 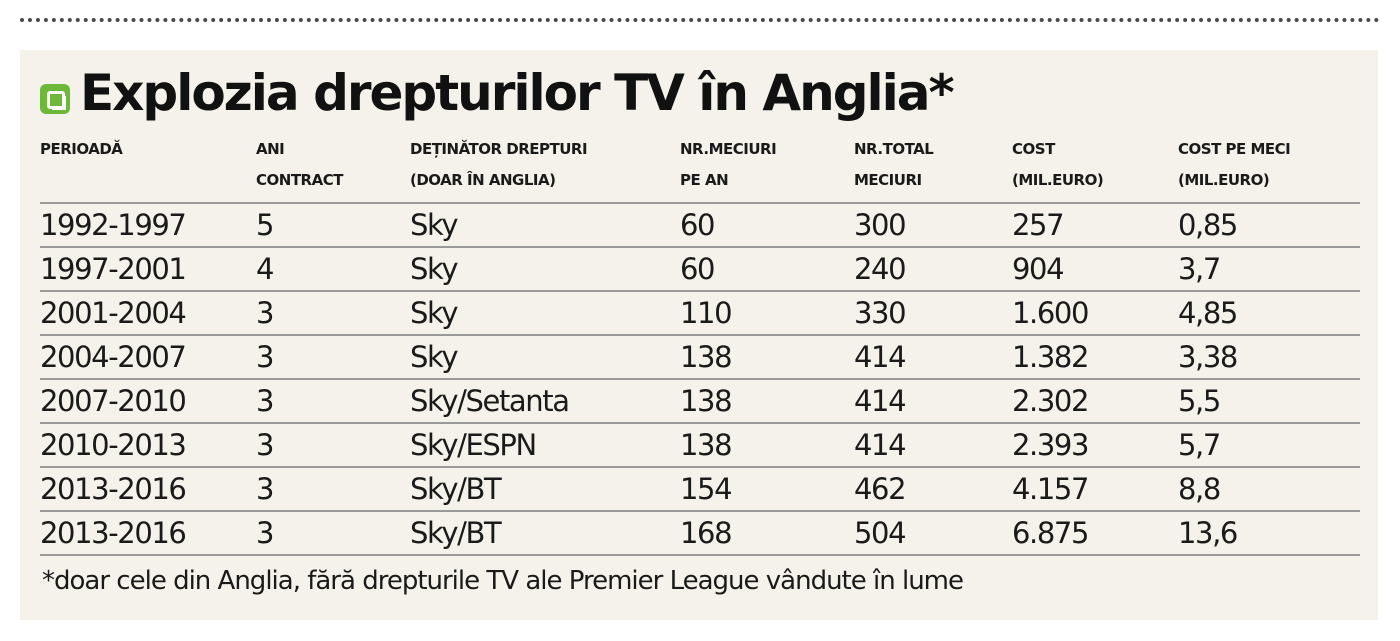 What do you see at coordinates (700, 20) in the screenshot?
I see `dotted-separator` at bounding box center [700, 20].